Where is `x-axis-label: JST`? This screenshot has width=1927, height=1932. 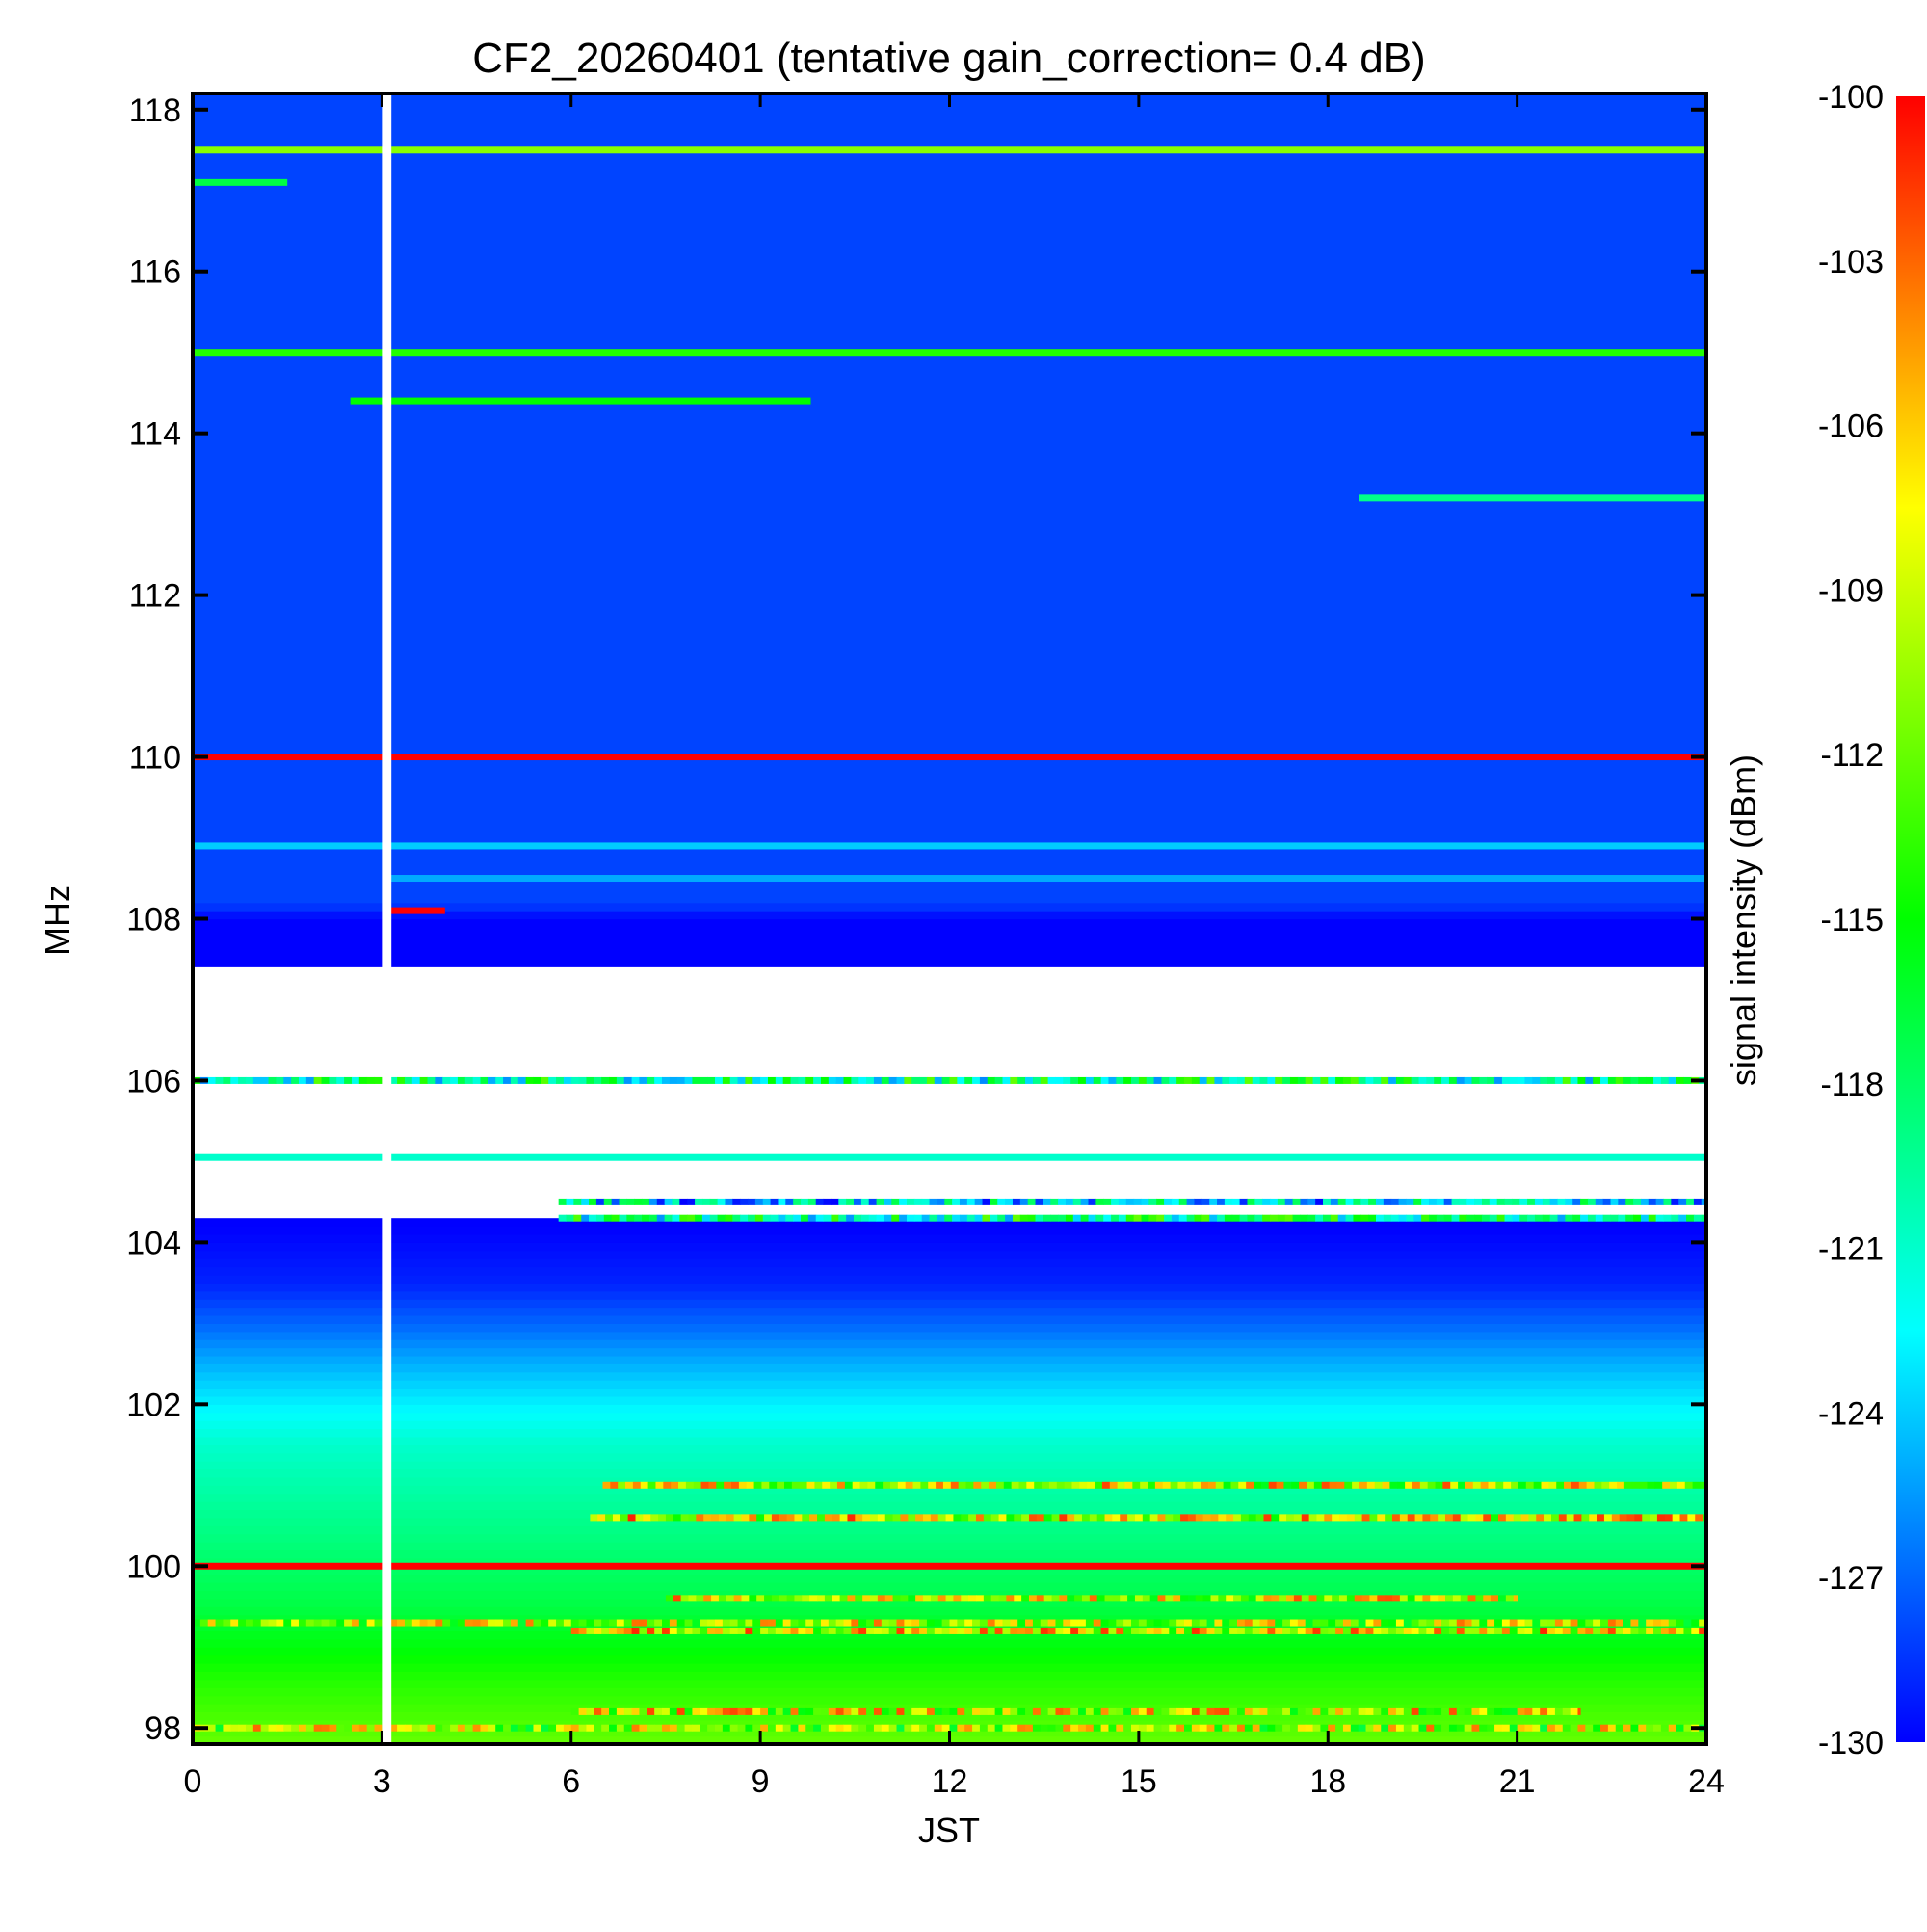
x-axis-label: JST is located at coordinates (949, 1830).